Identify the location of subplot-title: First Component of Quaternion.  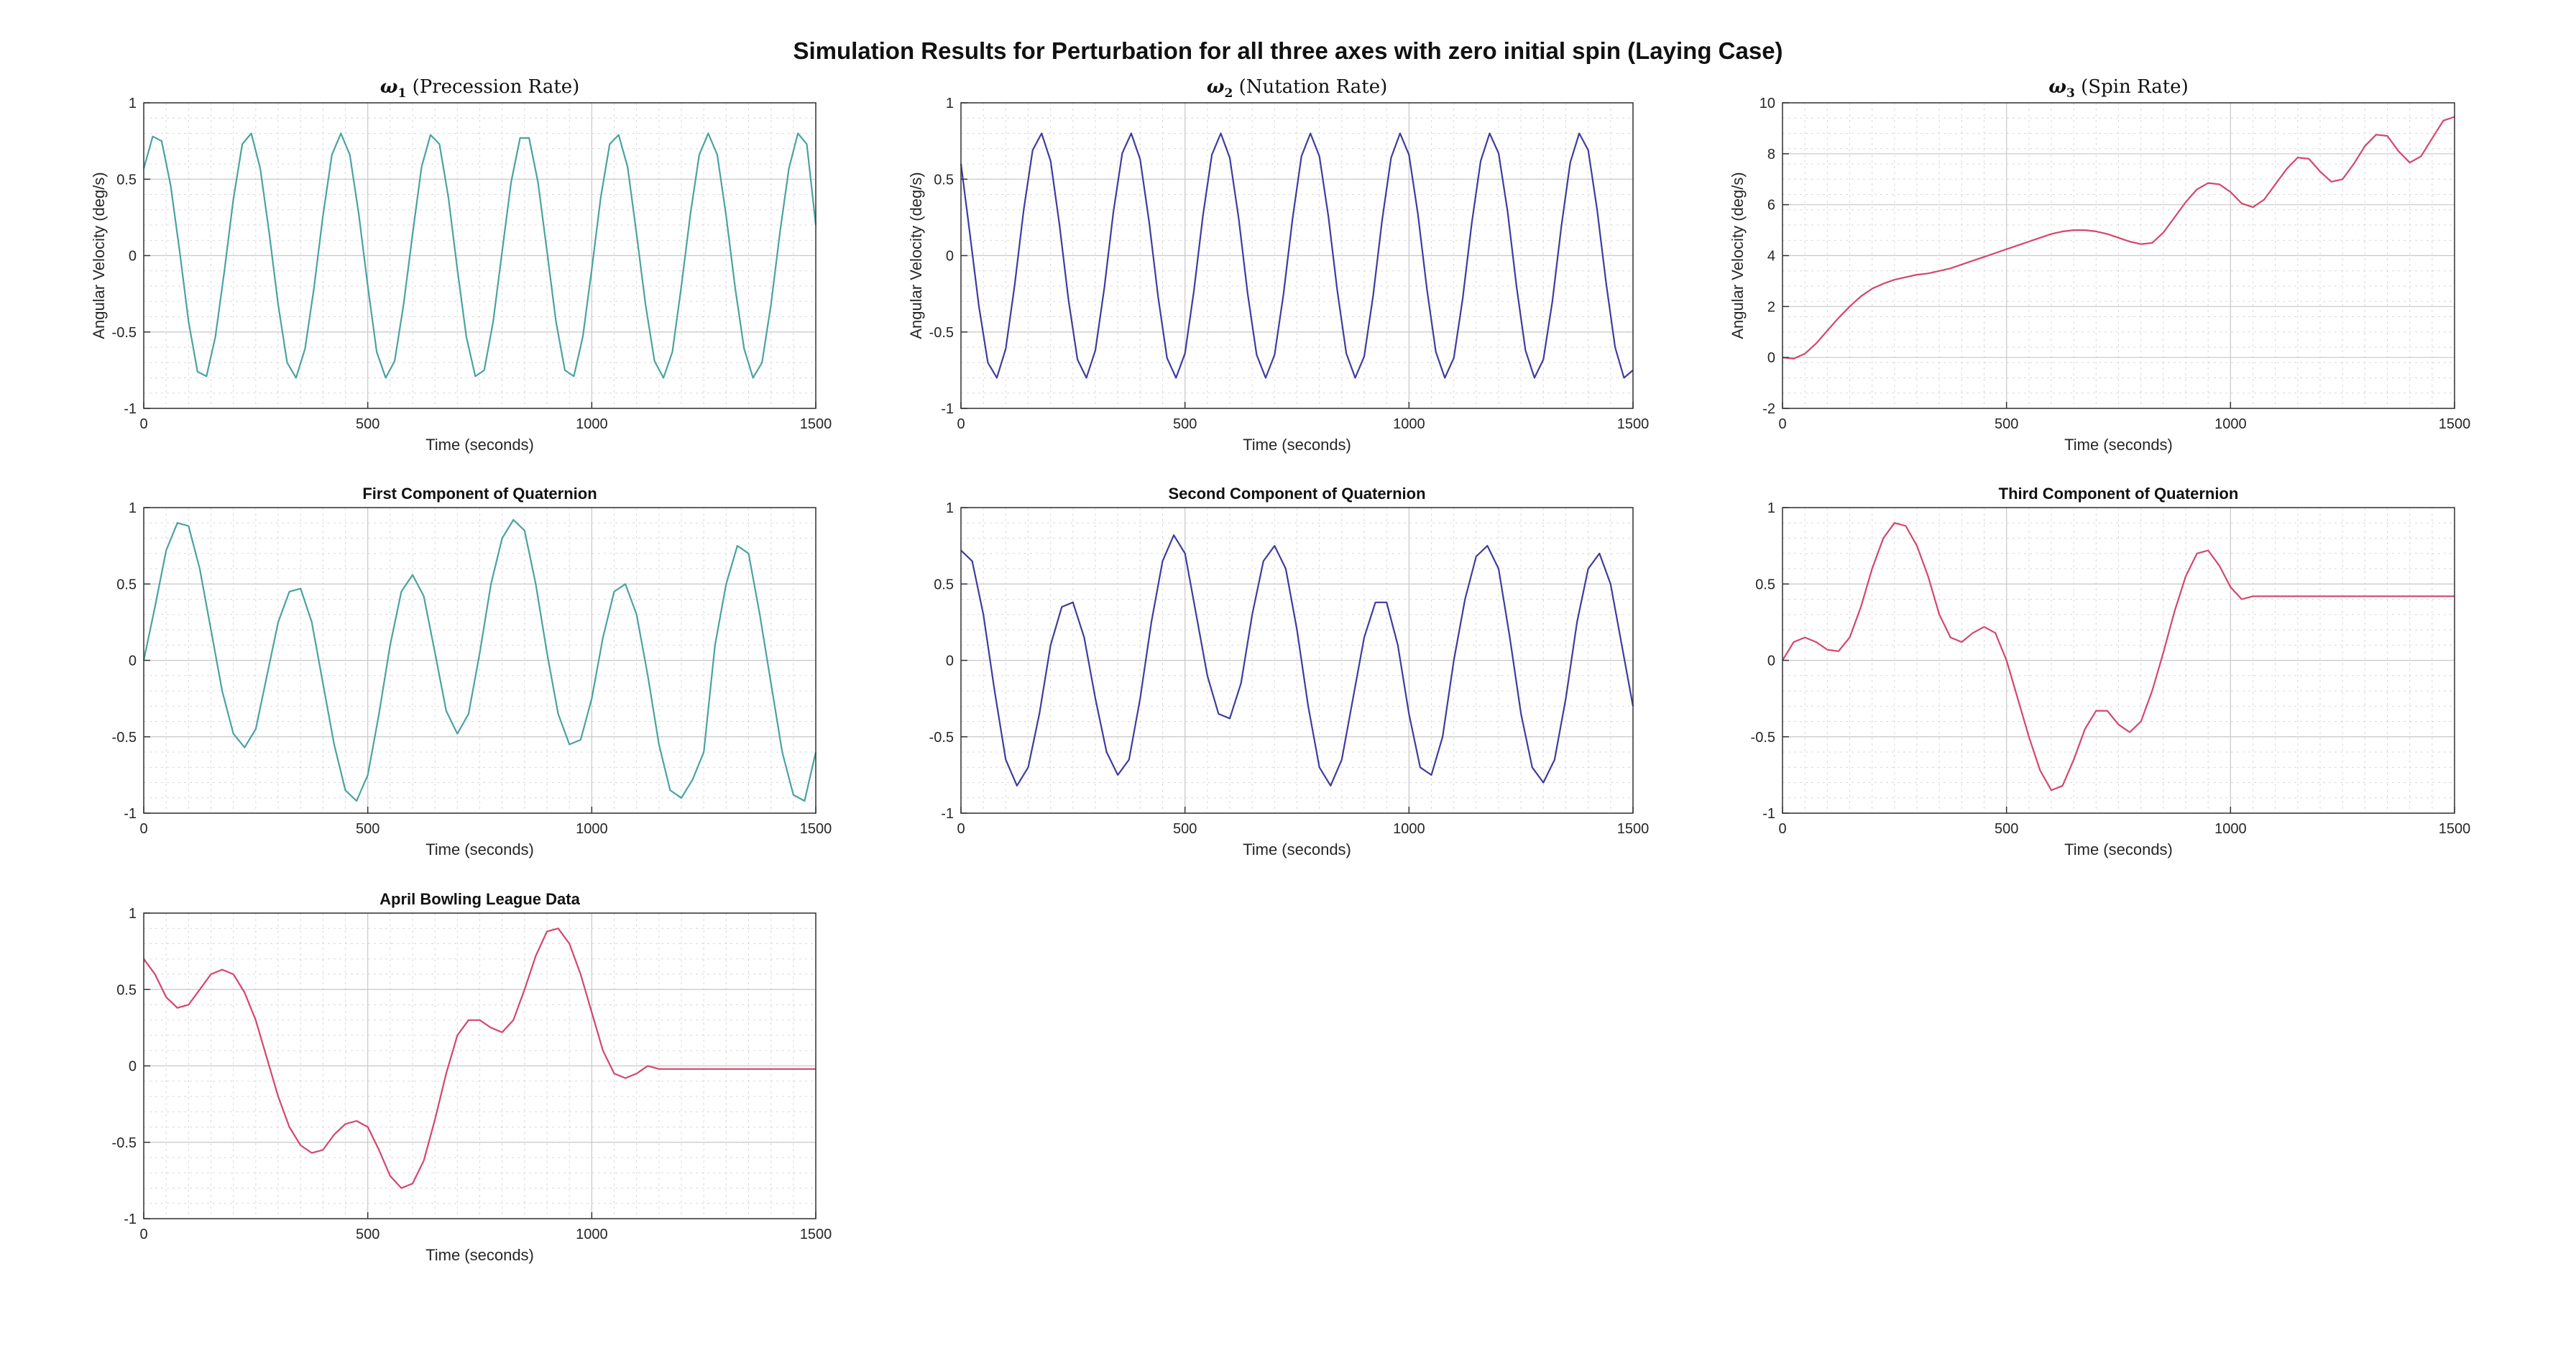
(479, 494).